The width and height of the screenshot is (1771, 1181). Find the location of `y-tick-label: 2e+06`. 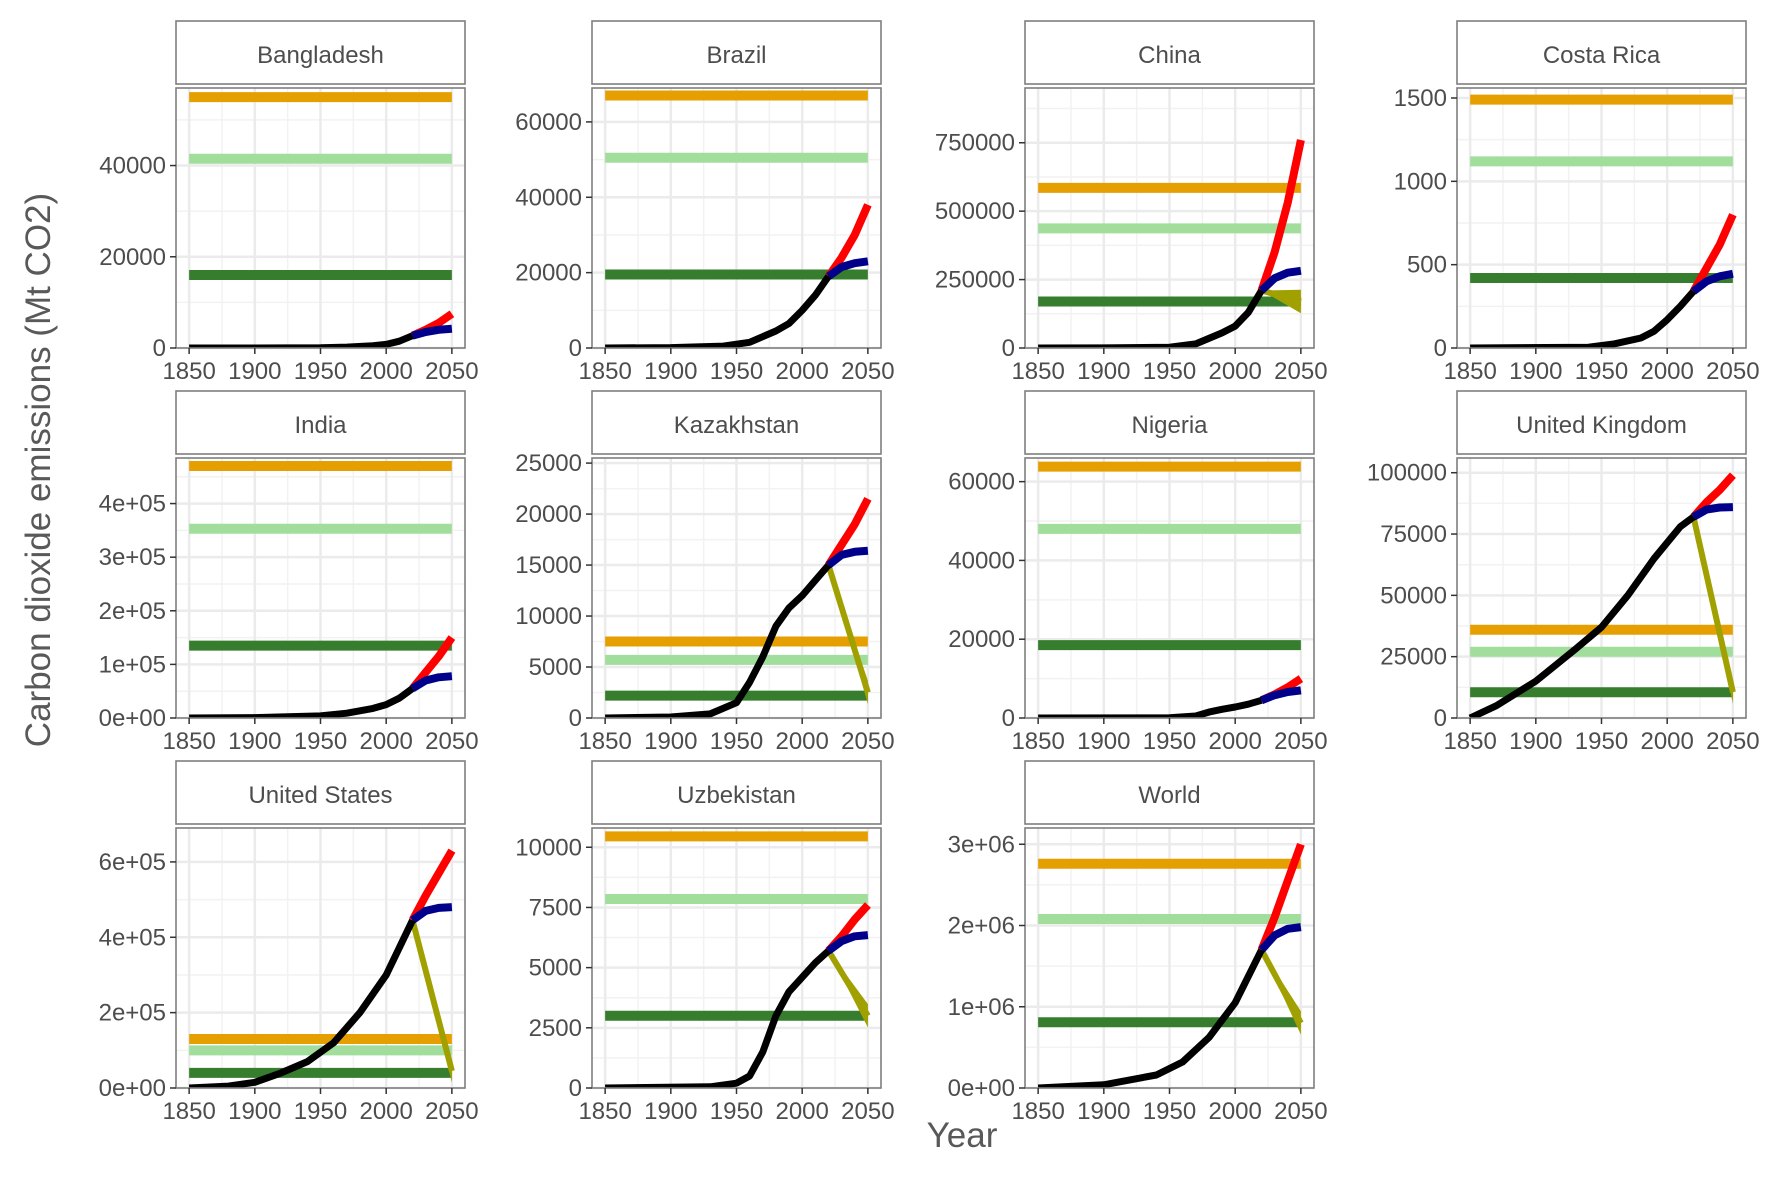

y-tick-label: 2e+06 is located at coordinates (981, 926).